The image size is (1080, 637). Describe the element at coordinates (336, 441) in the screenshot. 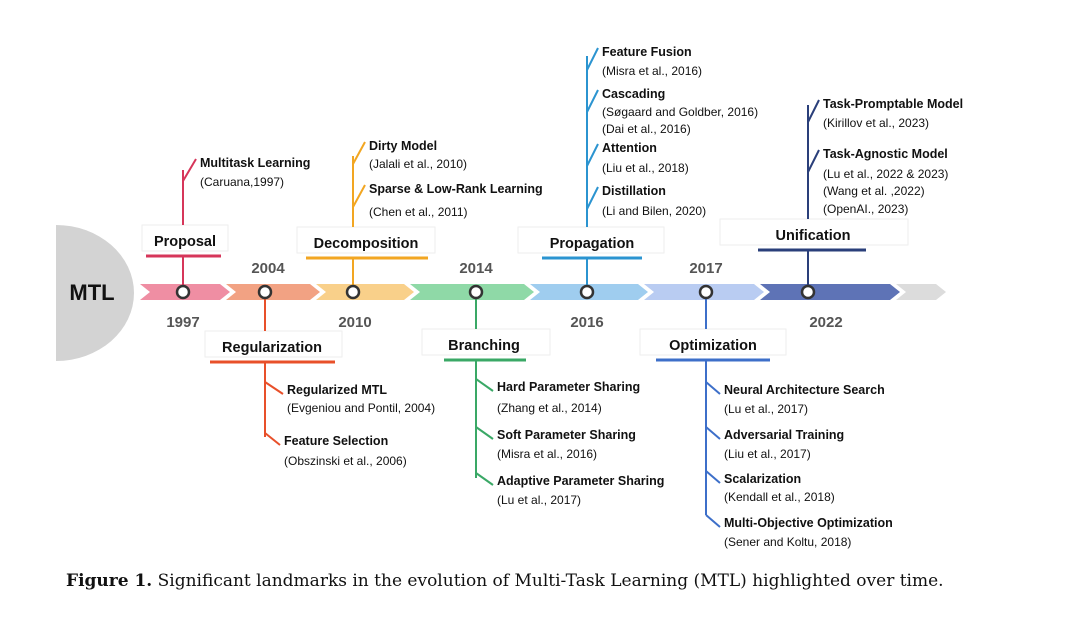

I see `method-title: Feature Selection` at that location.